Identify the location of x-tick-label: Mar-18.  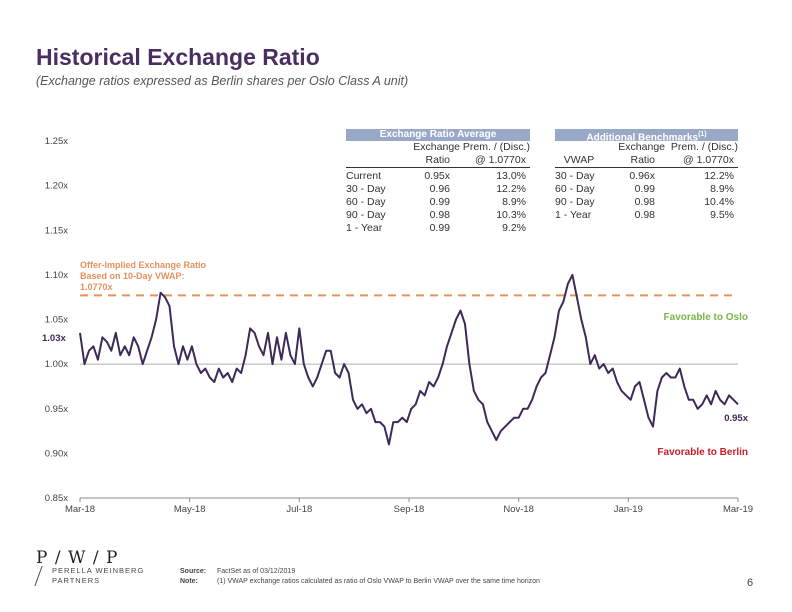
(80, 509).